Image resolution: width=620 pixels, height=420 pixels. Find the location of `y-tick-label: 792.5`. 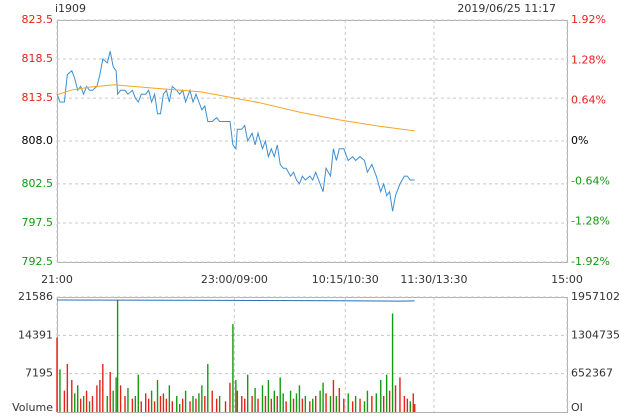

y-tick-label: 792.5 is located at coordinates (38, 261).